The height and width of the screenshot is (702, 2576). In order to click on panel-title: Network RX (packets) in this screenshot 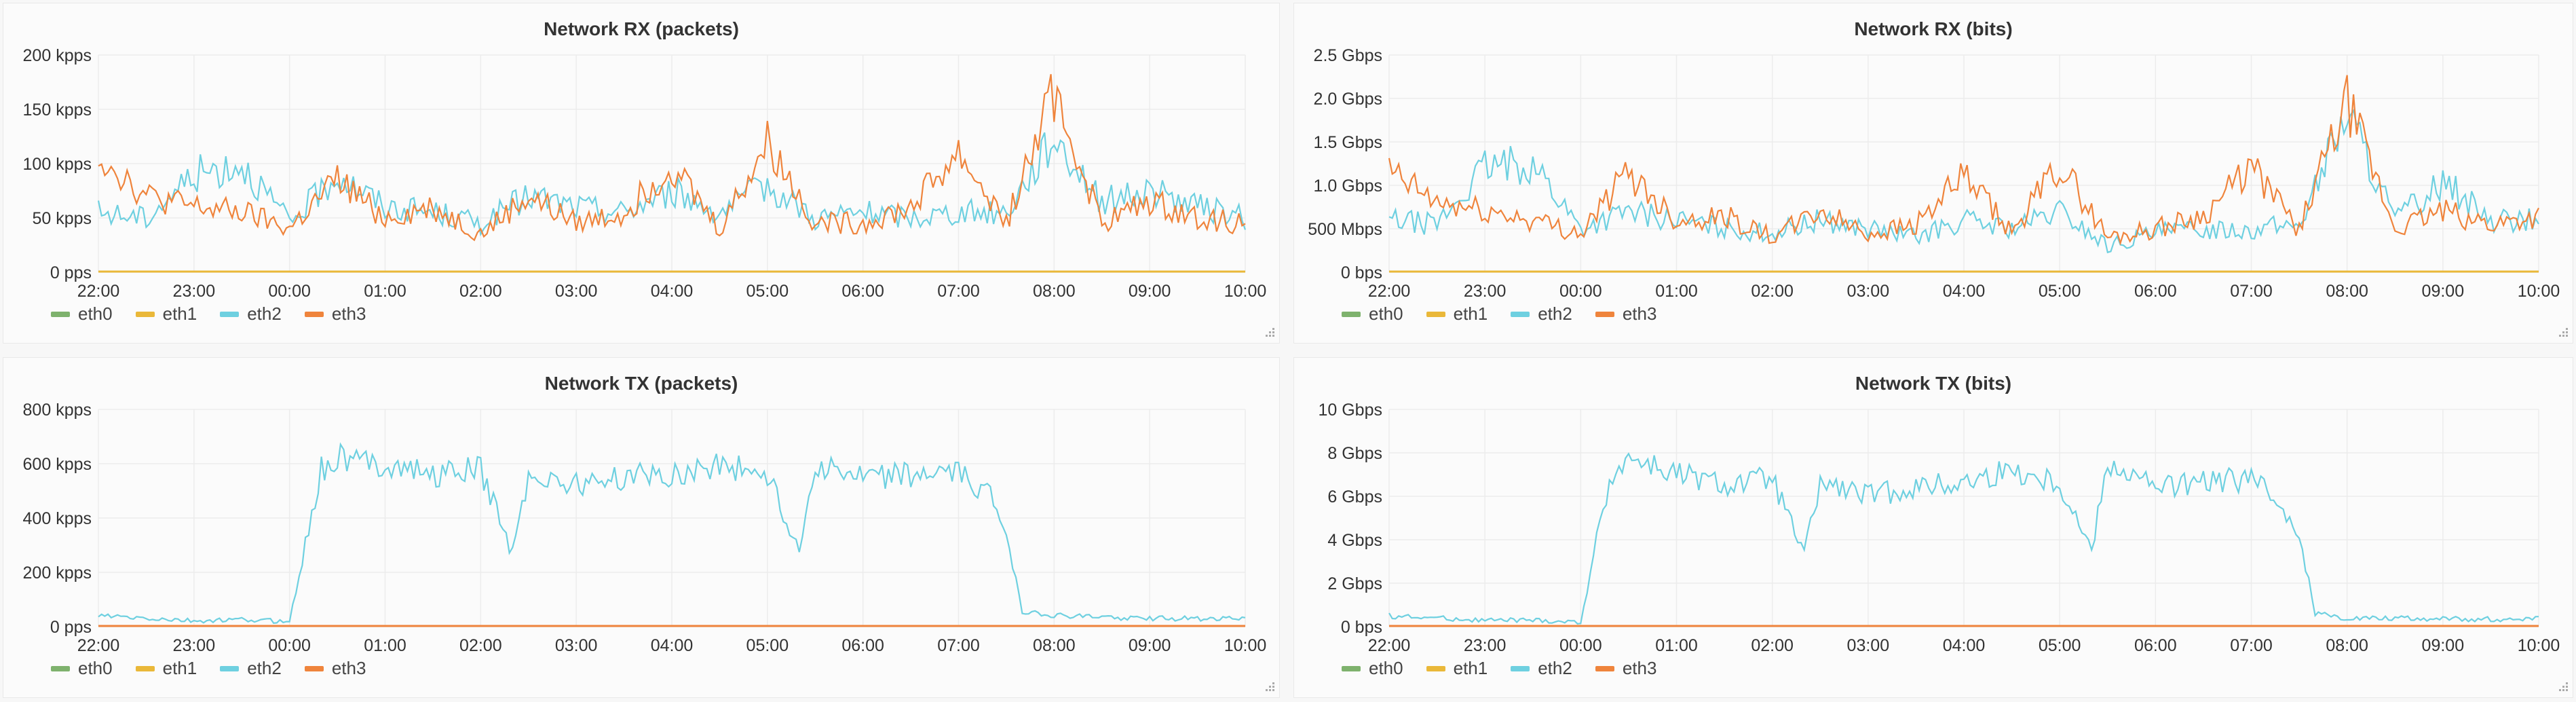, I will do `click(641, 28)`.